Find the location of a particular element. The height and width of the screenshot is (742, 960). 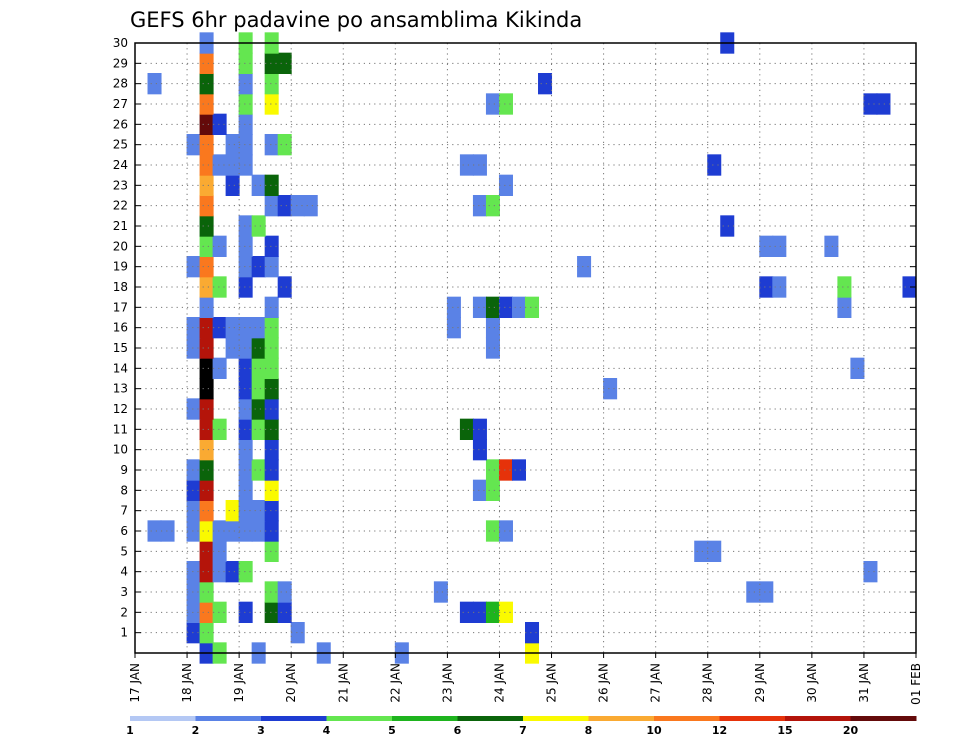

x-tick-label: 25 JAN is located at coordinates (552, 683).